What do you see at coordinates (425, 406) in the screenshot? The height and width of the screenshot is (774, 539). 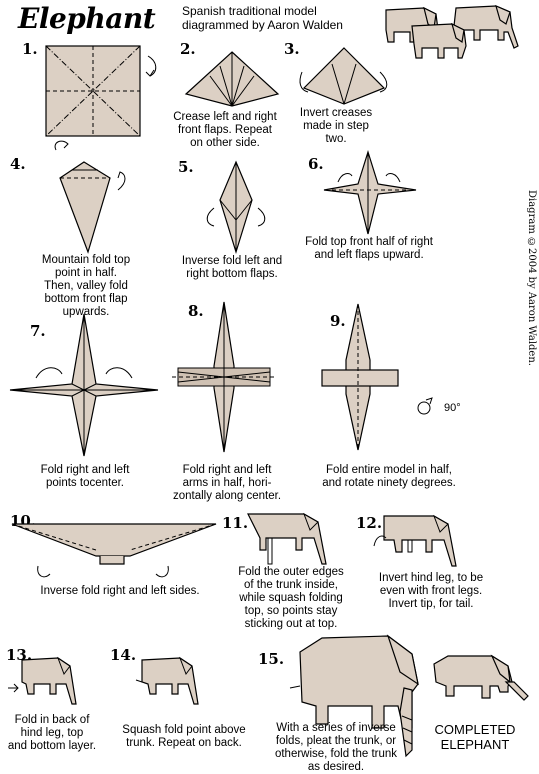 I see `rotate-icon` at bounding box center [425, 406].